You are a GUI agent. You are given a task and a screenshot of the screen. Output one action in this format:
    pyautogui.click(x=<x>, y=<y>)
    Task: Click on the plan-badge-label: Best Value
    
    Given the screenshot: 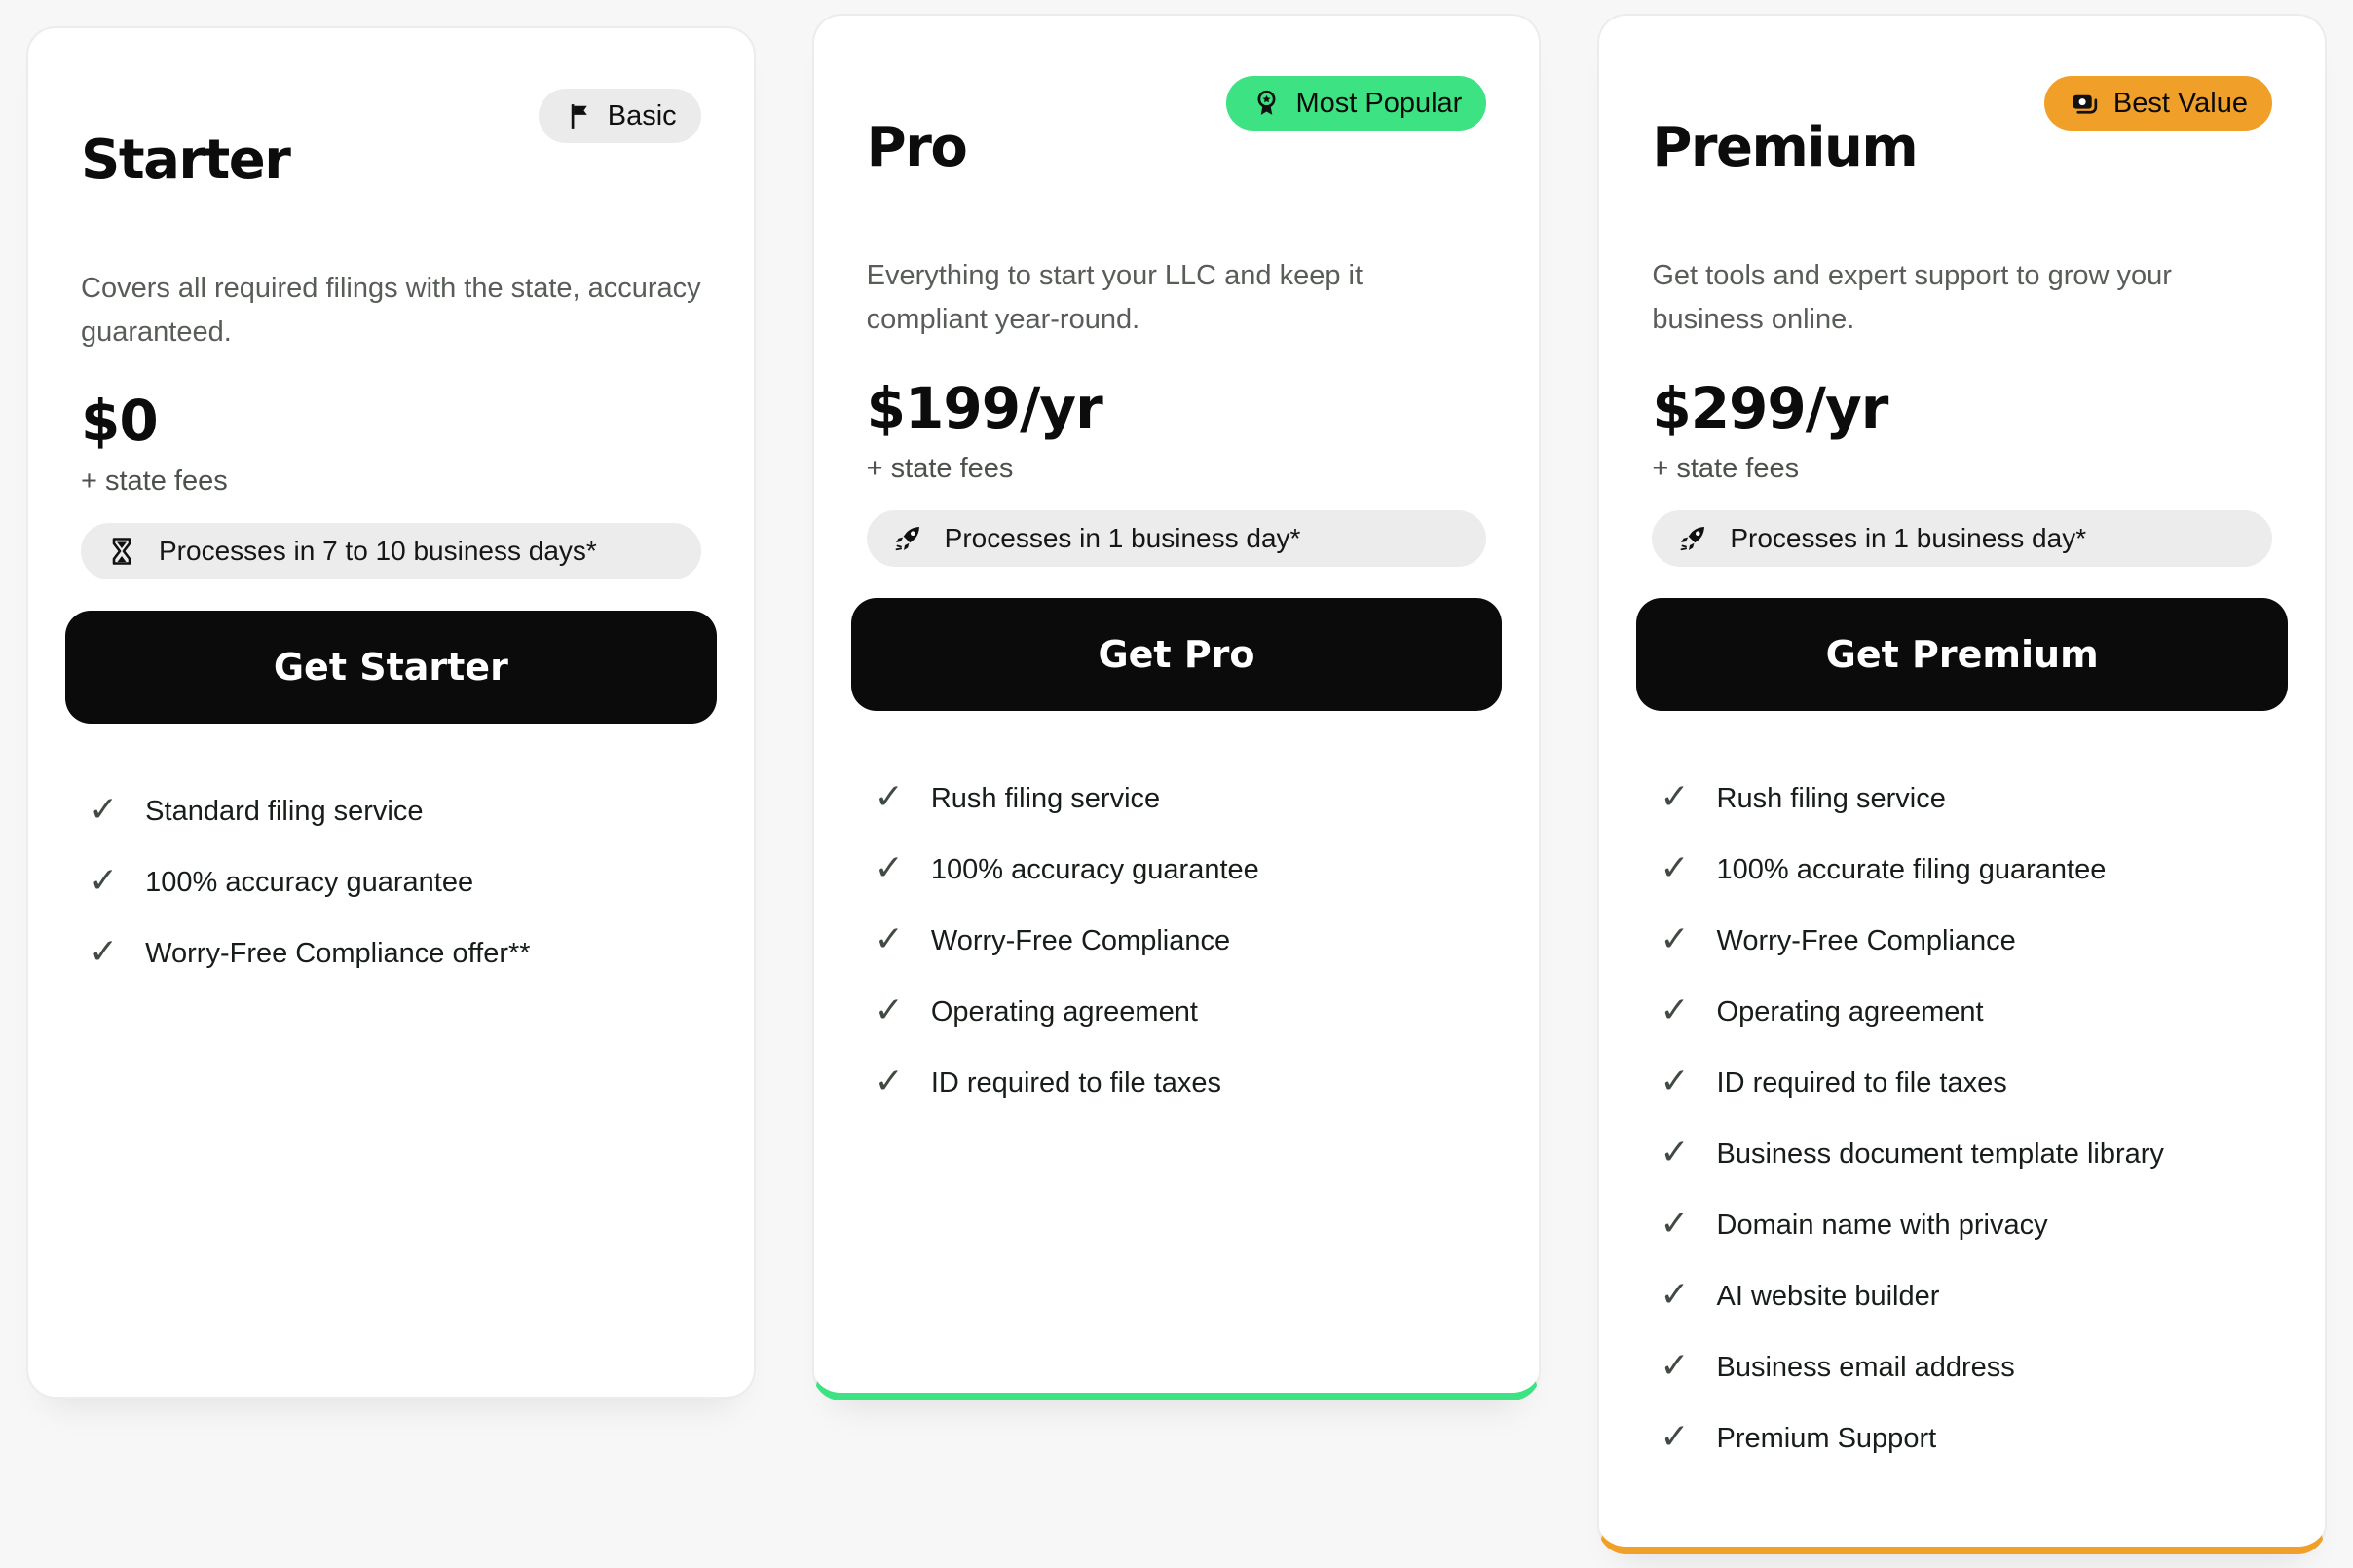 What is the action you would take?
    pyautogui.click(x=2180, y=103)
    